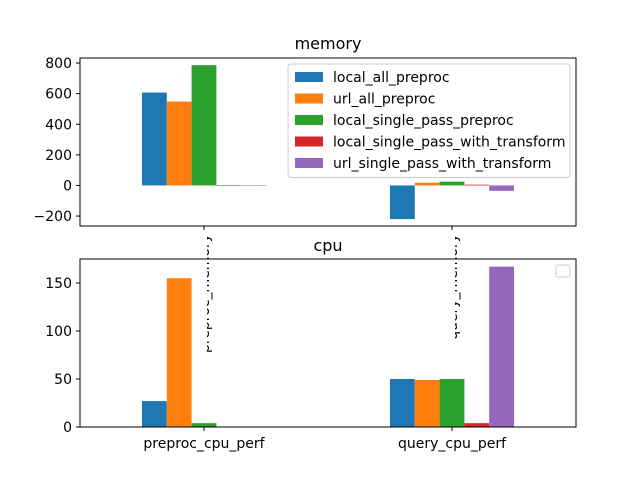  I want to click on cpu-xtick-label: query_cpu_perf, so click(452, 444).